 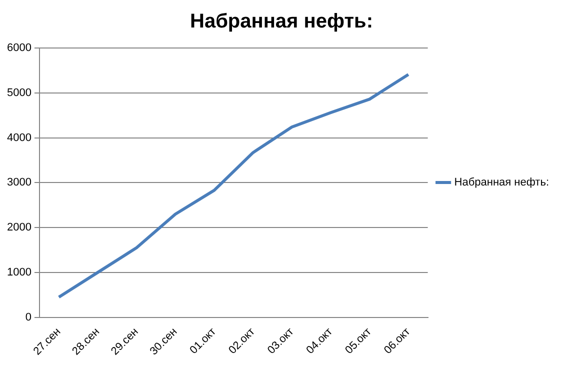 What do you see at coordinates (501, 182) in the screenshot?
I see `legend-label: Набранная нефть:` at bounding box center [501, 182].